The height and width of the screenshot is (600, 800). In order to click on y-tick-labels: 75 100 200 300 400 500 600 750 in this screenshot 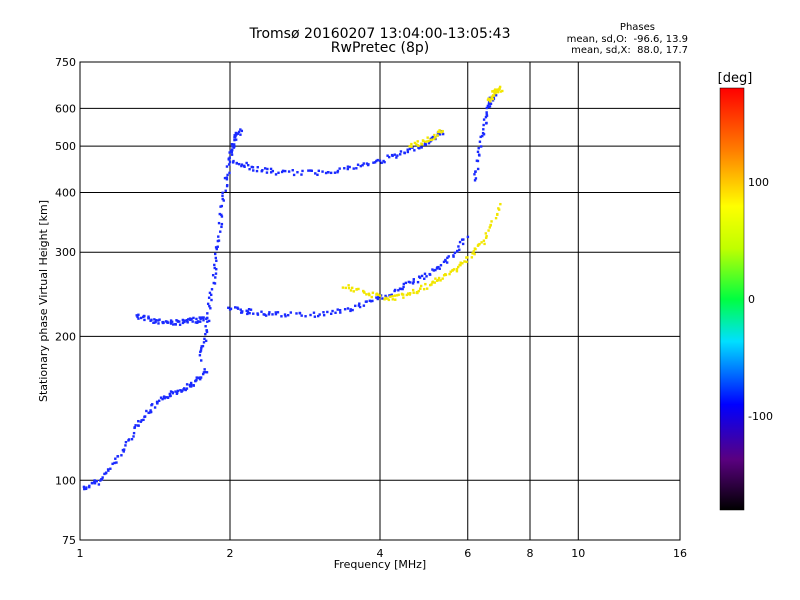, I will do `click(65, 301)`.